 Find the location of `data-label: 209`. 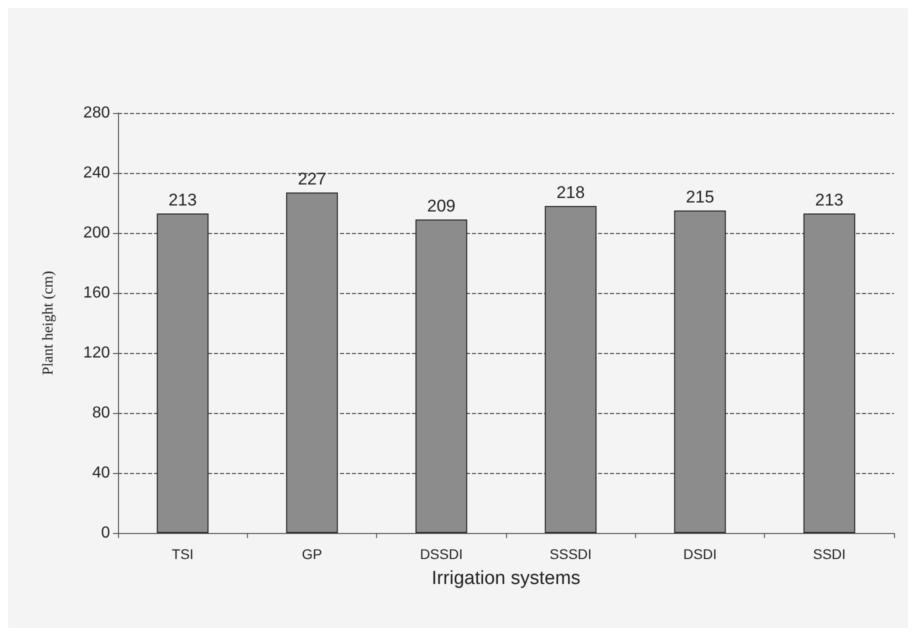

data-label: 209 is located at coordinates (441, 206).